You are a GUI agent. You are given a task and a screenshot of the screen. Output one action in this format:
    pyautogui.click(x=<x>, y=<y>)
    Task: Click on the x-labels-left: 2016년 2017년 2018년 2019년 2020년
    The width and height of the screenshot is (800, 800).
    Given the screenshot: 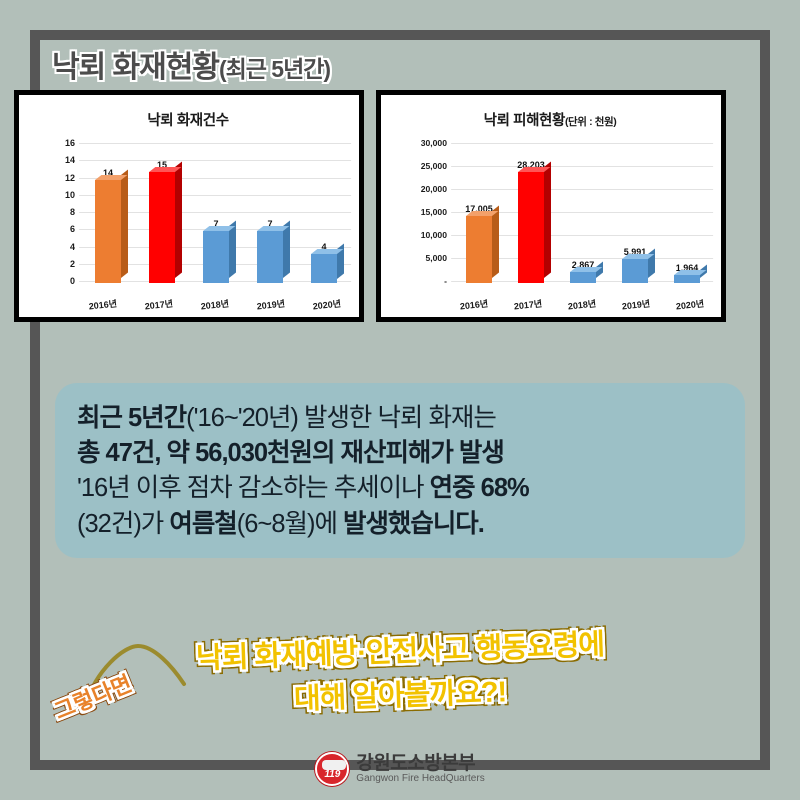 What is the action you would take?
    pyautogui.click(x=215, y=305)
    